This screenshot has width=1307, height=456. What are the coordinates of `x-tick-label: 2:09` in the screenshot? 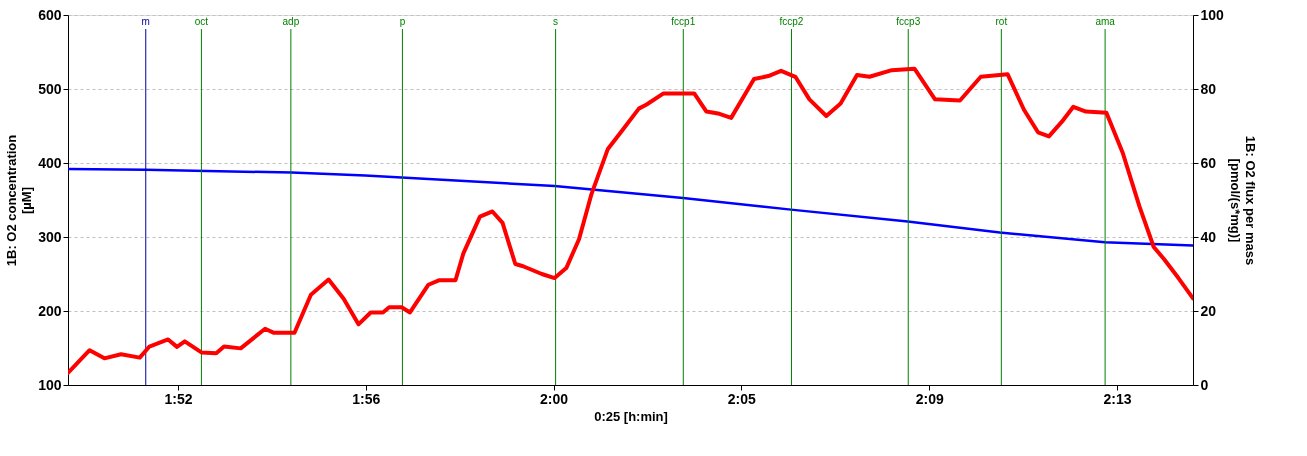 It's located at (930, 398).